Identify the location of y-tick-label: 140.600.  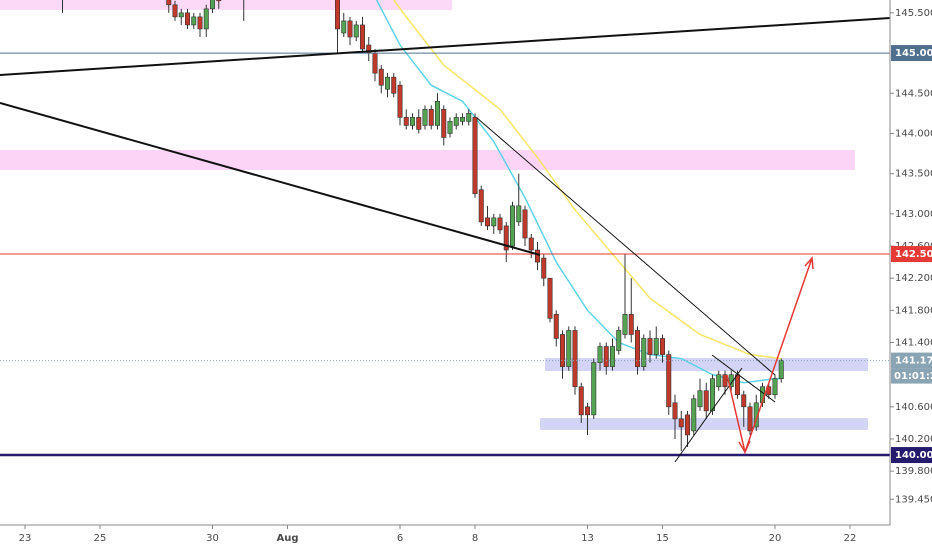
(913, 407).